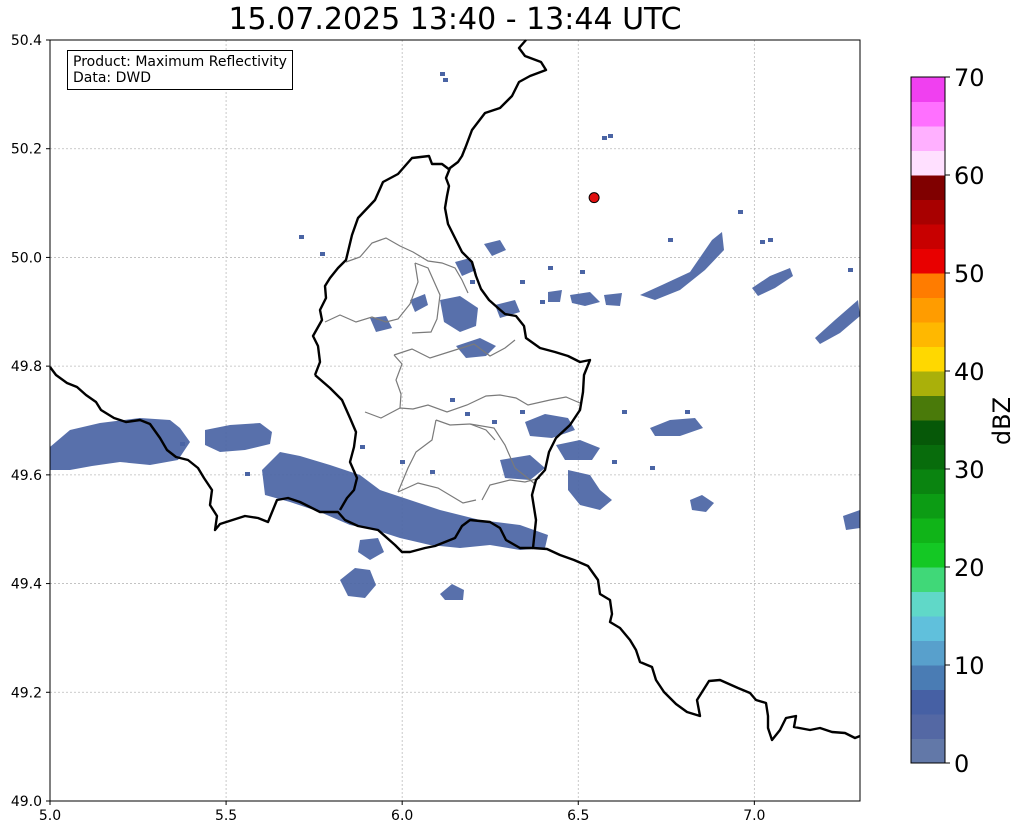 The width and height of the screenshot is (1023, 834). I want to click on y-tick-label: 50.0, so click(26, 258).